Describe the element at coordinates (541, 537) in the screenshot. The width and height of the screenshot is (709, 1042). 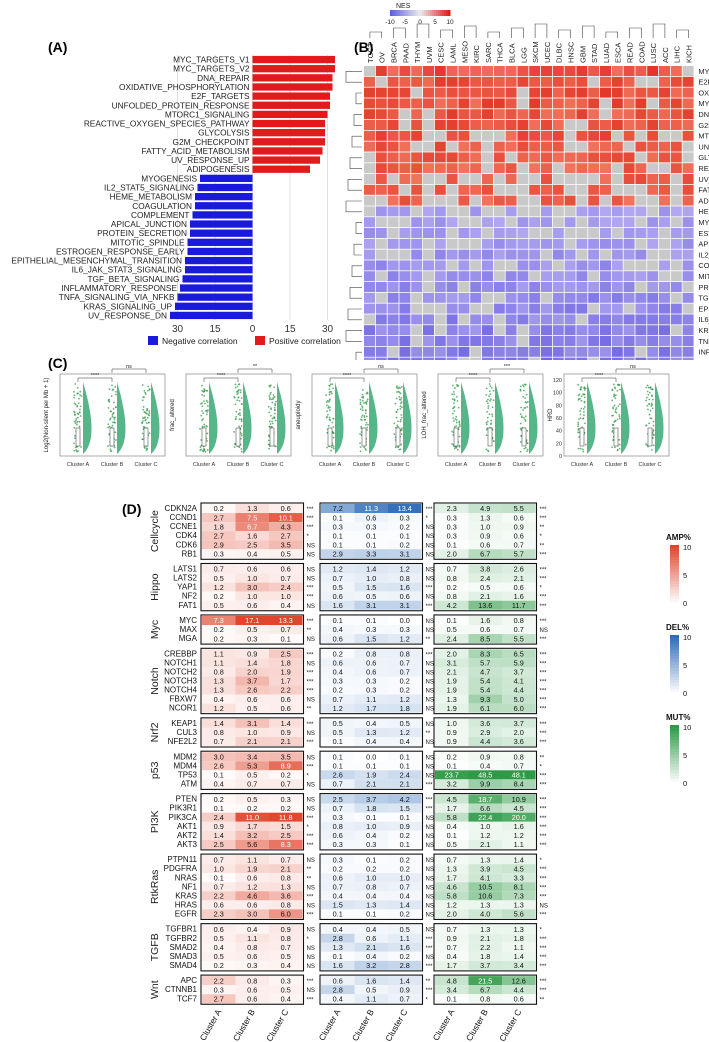
I see `significance-label: *` at that location.